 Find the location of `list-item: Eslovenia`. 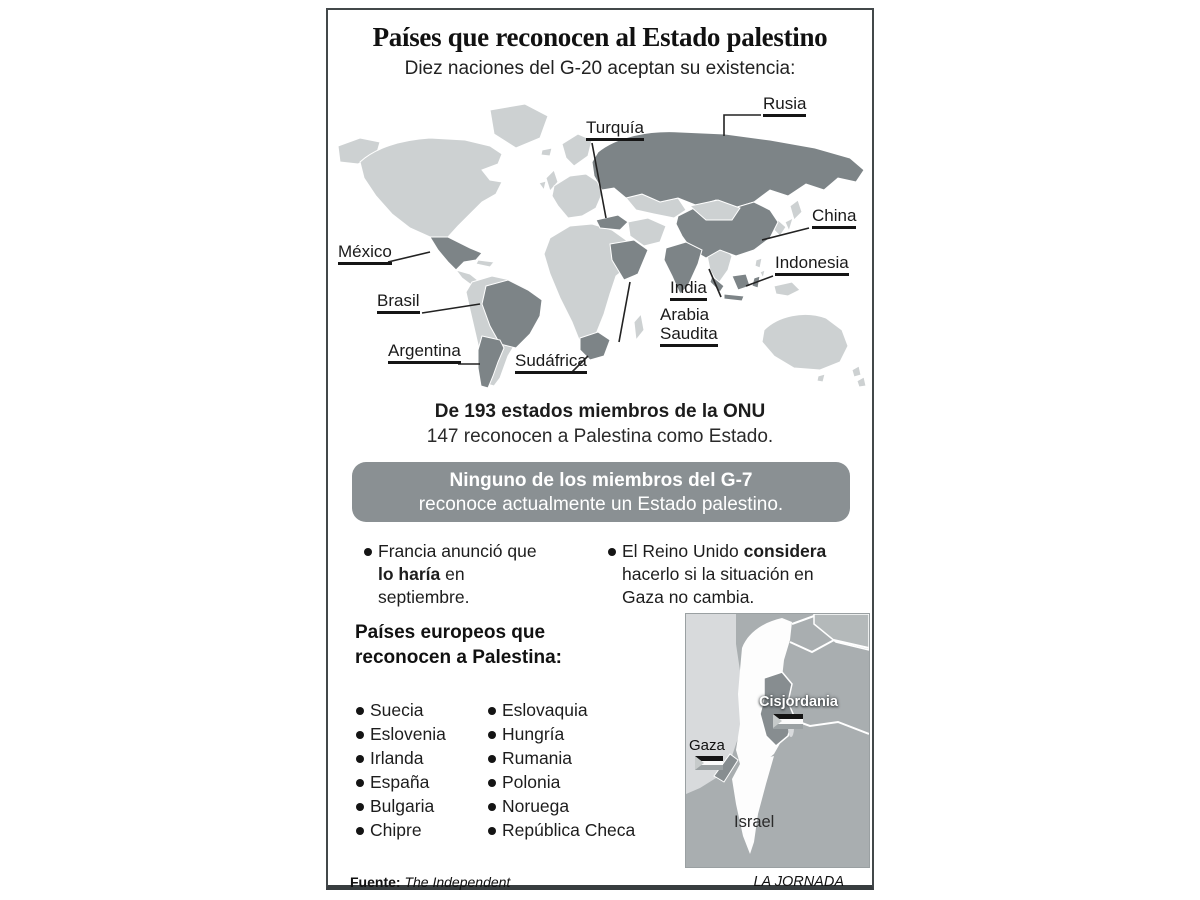

list-item: Eslovenia is located at coordinates (401, 736).